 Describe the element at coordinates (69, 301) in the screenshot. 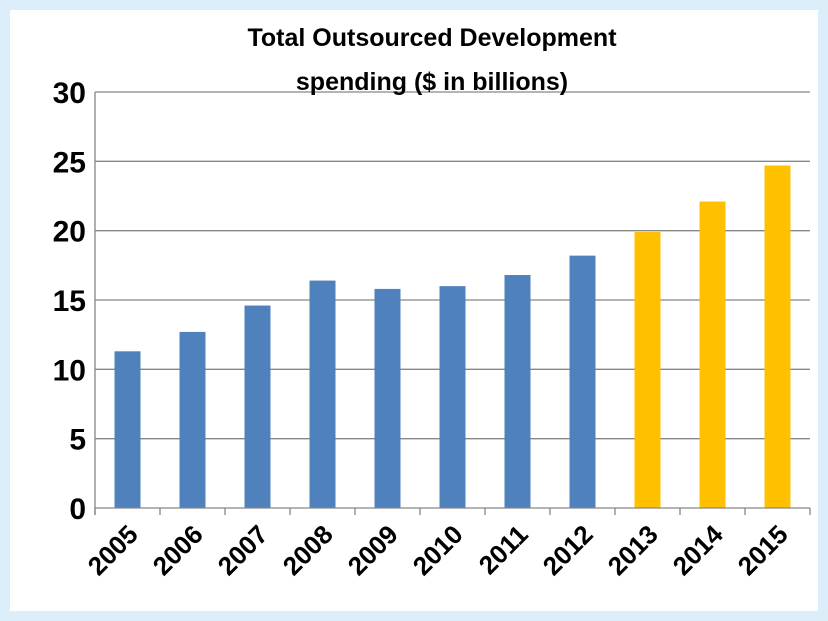

I see `y-tick-label-15: 15` at that location.